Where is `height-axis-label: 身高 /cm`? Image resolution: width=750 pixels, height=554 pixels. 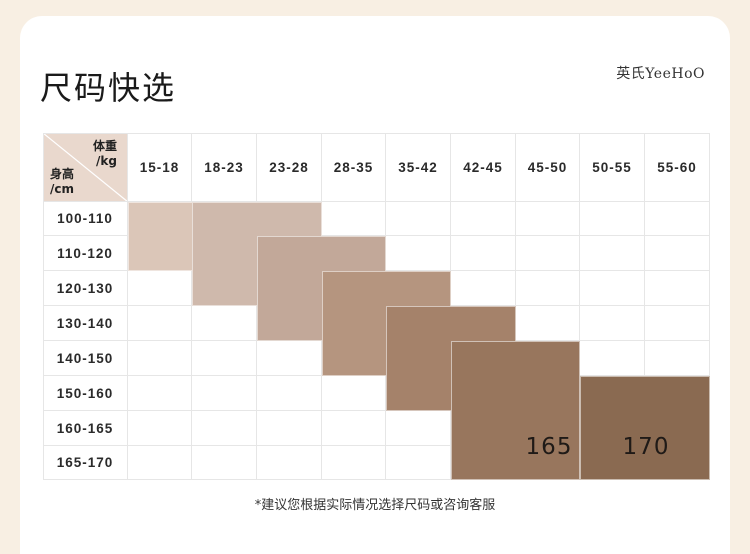
height-axis-label: 身高 /cm is located at coordinates (62, 182).